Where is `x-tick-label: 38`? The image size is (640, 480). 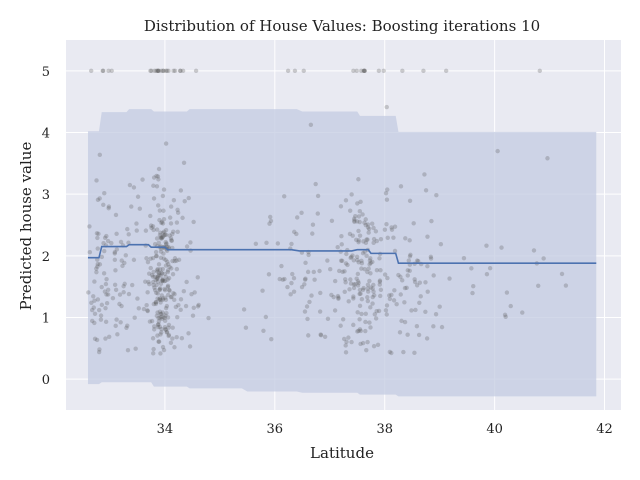 x-tick-label: 38 is located at coordinates (384, 429).